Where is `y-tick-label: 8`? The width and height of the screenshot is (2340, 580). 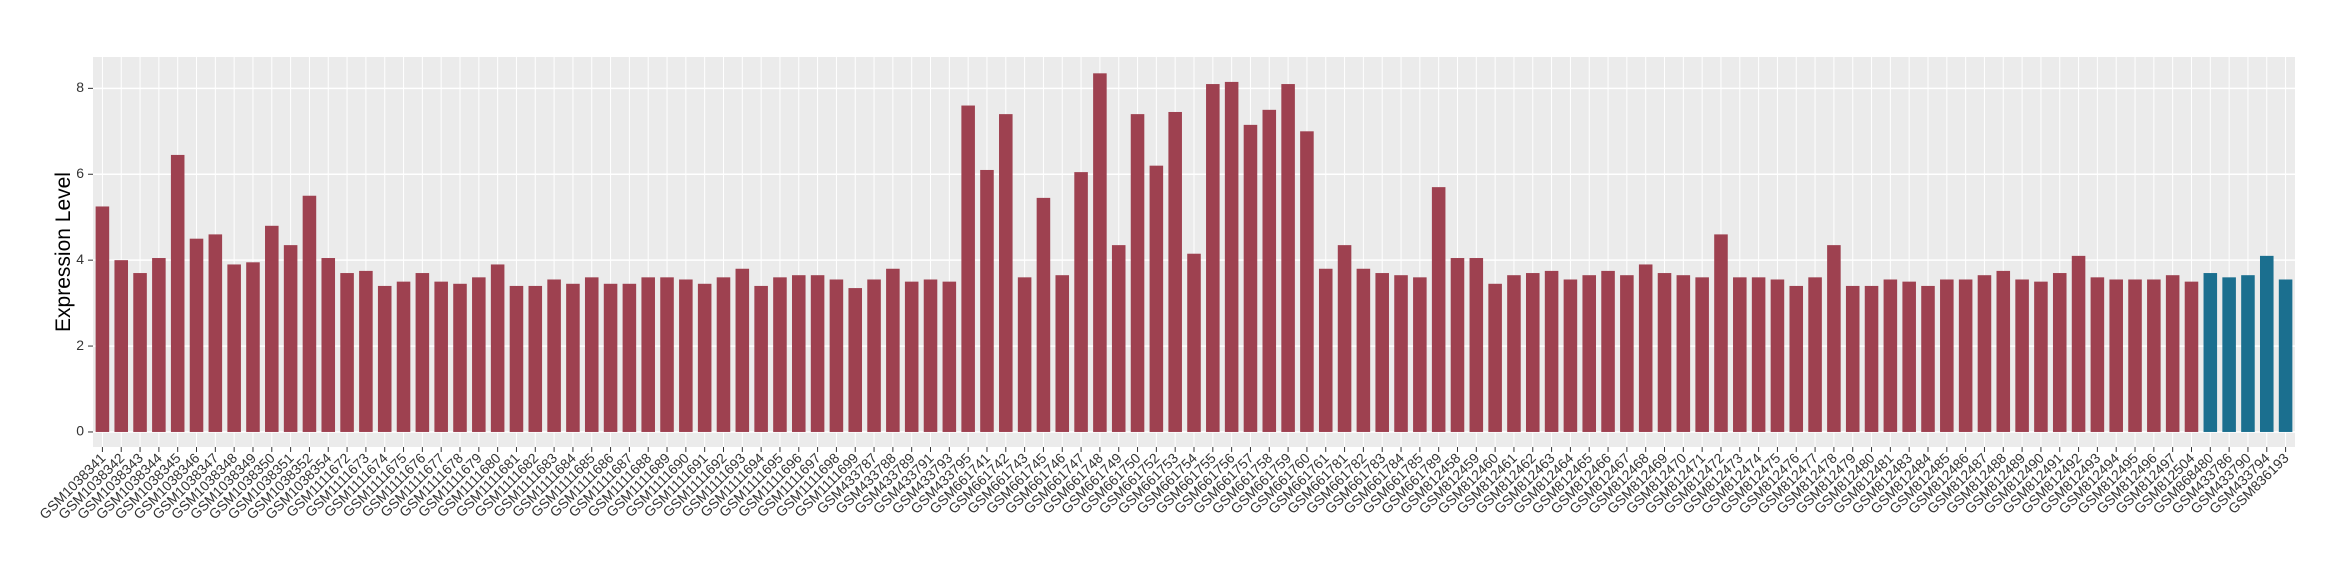
y-tick-label: 8 is located at coordinates (80, 87).